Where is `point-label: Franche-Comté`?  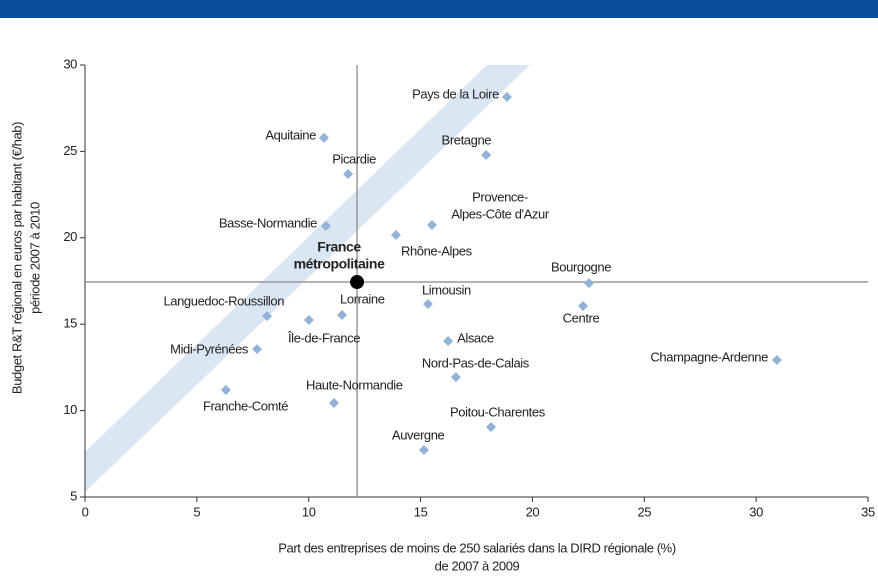
point-label: Franche-Comté is located at coordinates (245, 405).